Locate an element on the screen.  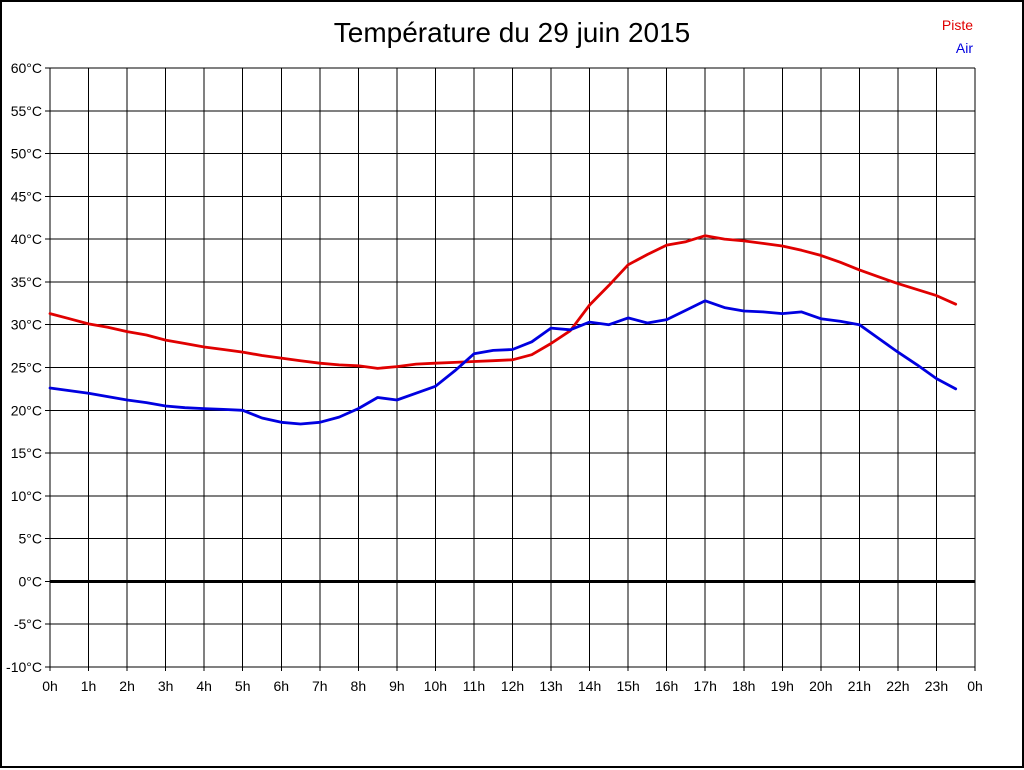
x-tick-label: 10h is located at coordinates (435, 686).